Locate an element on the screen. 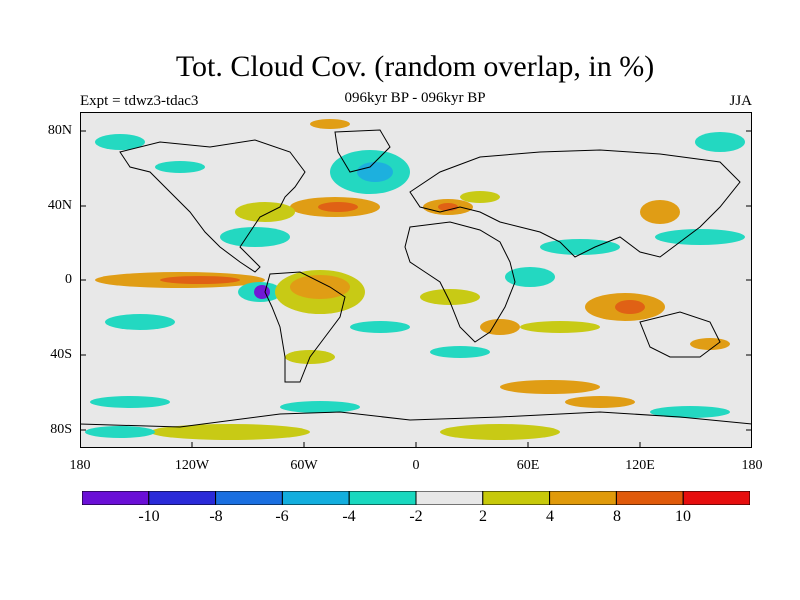  coast-australia is located at coordinates (680, 334).